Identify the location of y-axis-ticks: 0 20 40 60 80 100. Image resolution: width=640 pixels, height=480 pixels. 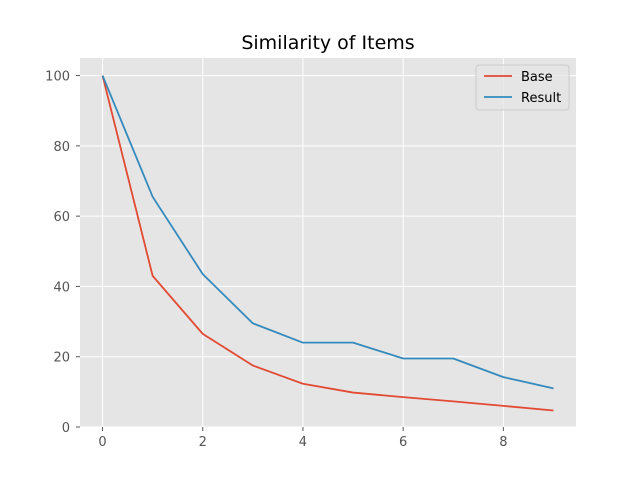
(62, 253).